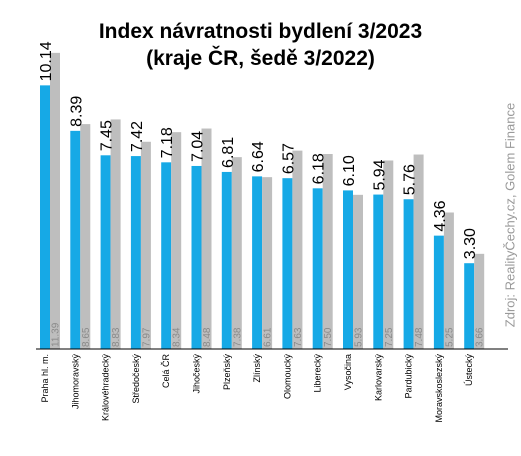 This screenshot has height=456, width=521. What do you see at coordinates (227, 372) in the screenshot?
I see `category-tick-label: Plzeňský` at bounding box center [227, 372].